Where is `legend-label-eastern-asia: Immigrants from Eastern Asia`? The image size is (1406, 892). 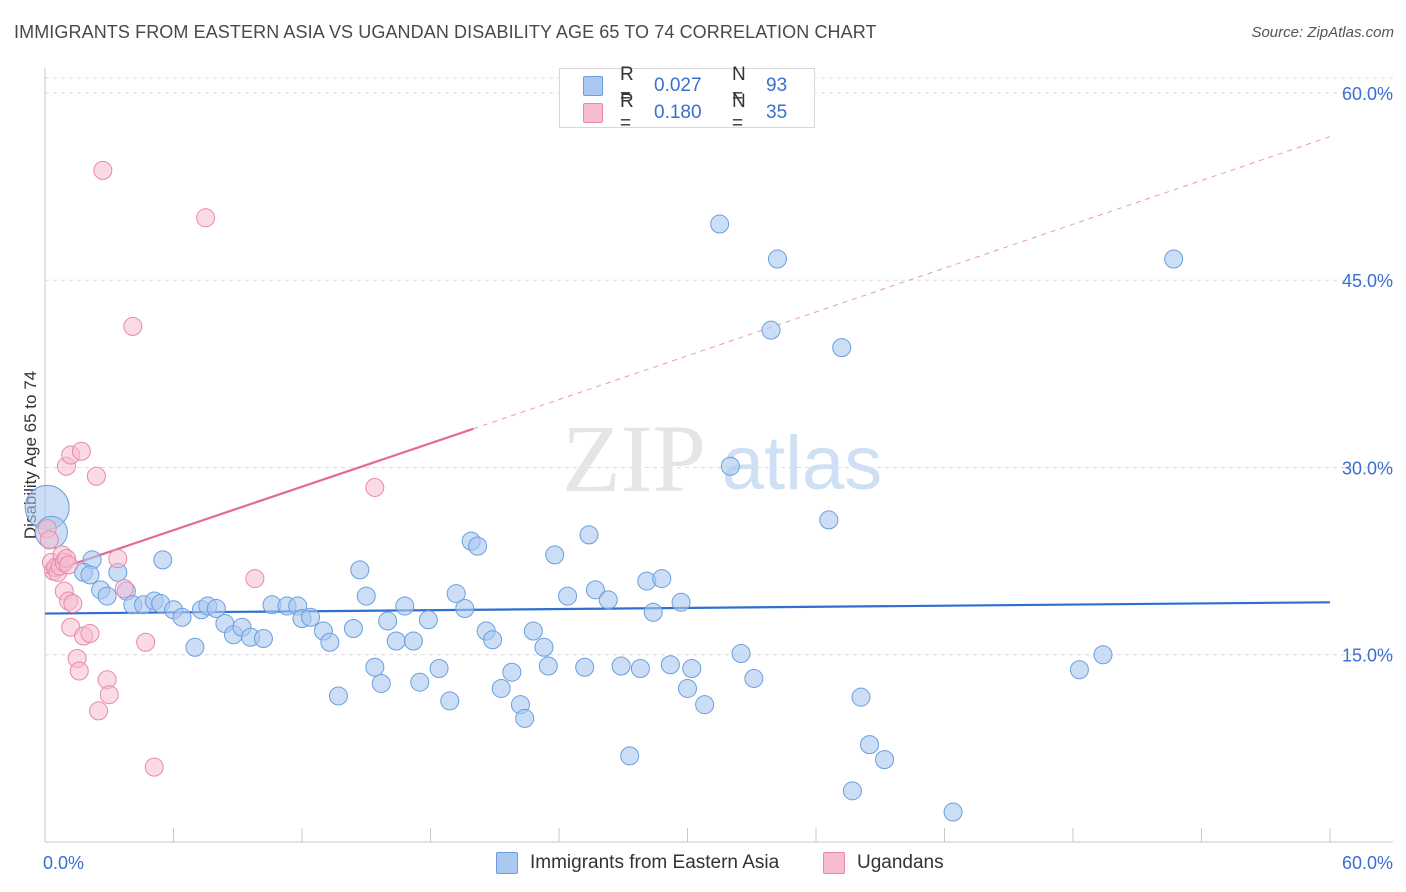
legend-label-eastern-asia: Immigrants from Eastern Asia is located at coordinates (655, 862).